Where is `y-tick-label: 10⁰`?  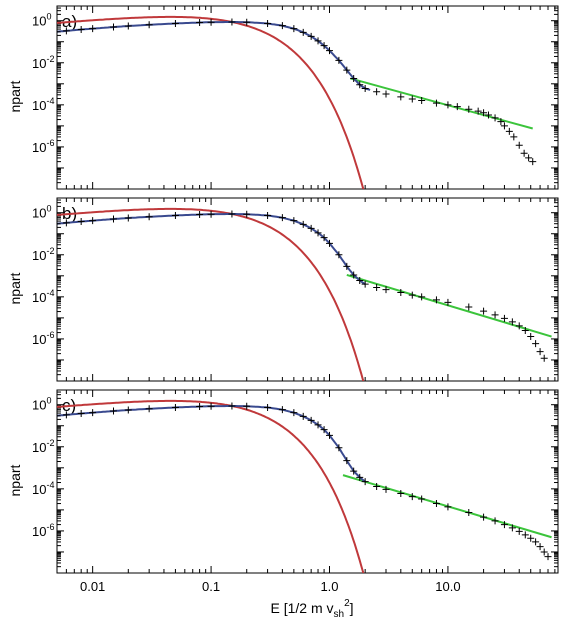
y-tick-label: 10⁰ is located at coordinates (41, 212).